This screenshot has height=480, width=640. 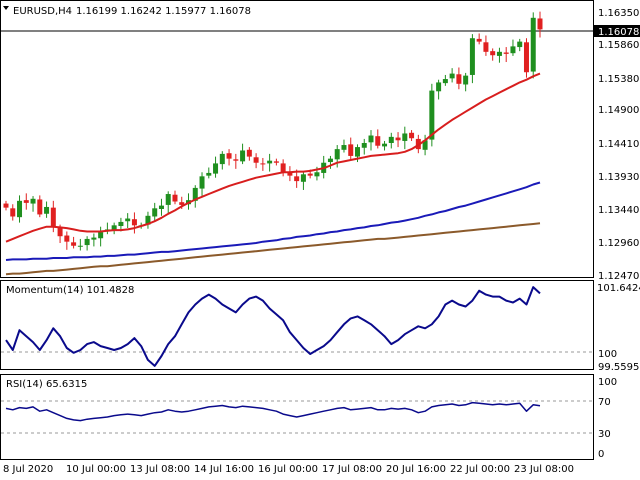 I want to click on time-tick: 14 Jul 16:00, so click(x=224, y=469).